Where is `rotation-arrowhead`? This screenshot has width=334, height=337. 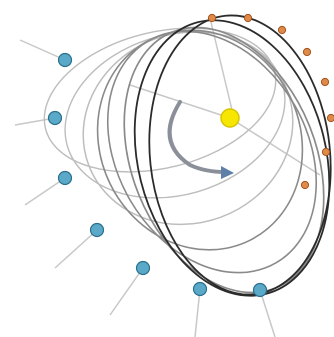 rotation-arrowhead is located at coordinates (227, 172).